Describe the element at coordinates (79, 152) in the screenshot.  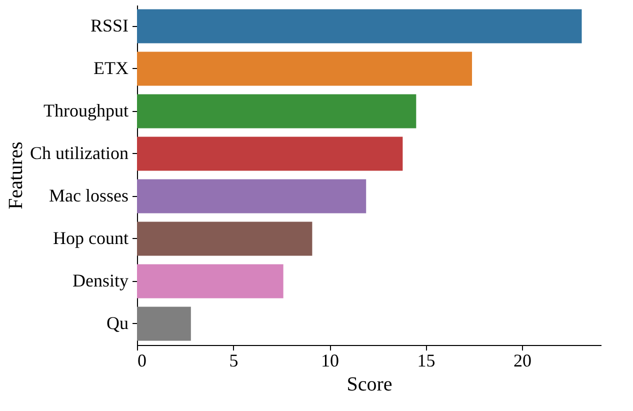
I see `y-tick-label: Ch utilization` at that location.